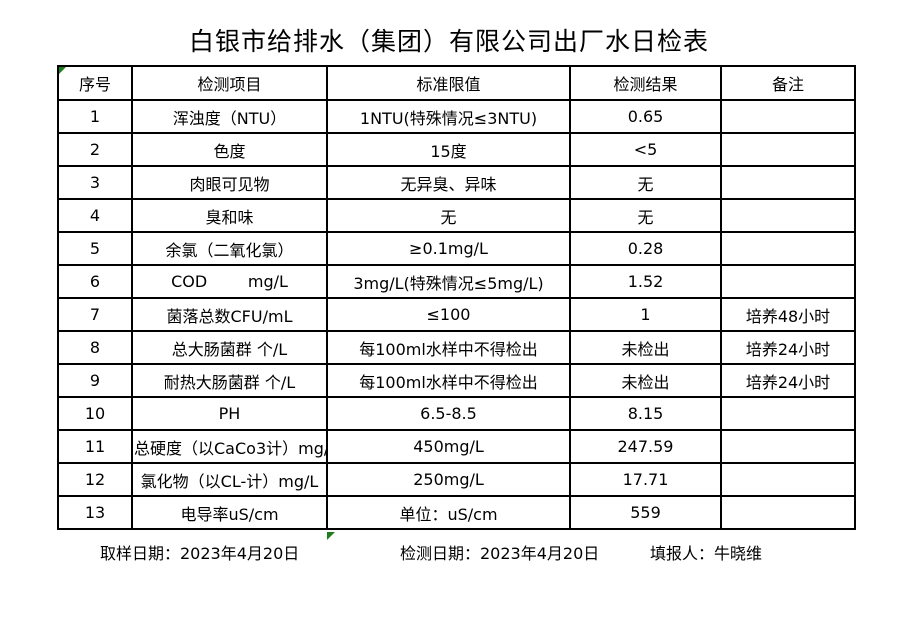 This screenshot has width=898, height=627. What do you see at coordinates (448, 182) in the screenshot?
I see `cell-limit: 无异臭、异味` at bounding box center [448, 182].